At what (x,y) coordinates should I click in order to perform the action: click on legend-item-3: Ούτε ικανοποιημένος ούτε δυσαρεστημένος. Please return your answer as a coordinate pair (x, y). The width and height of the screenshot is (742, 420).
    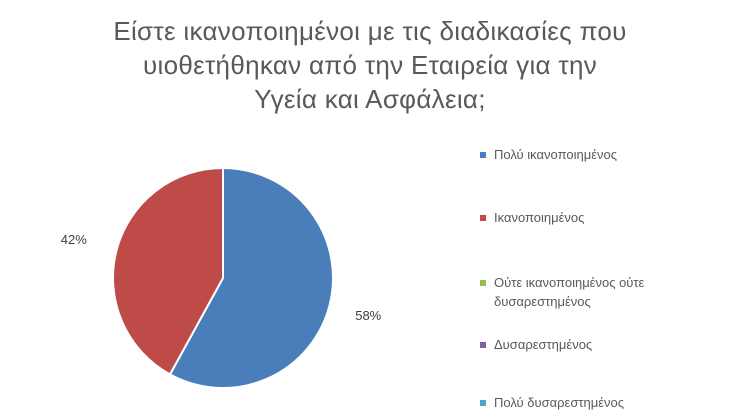
    Looking at the image, I should click on (562, 292).